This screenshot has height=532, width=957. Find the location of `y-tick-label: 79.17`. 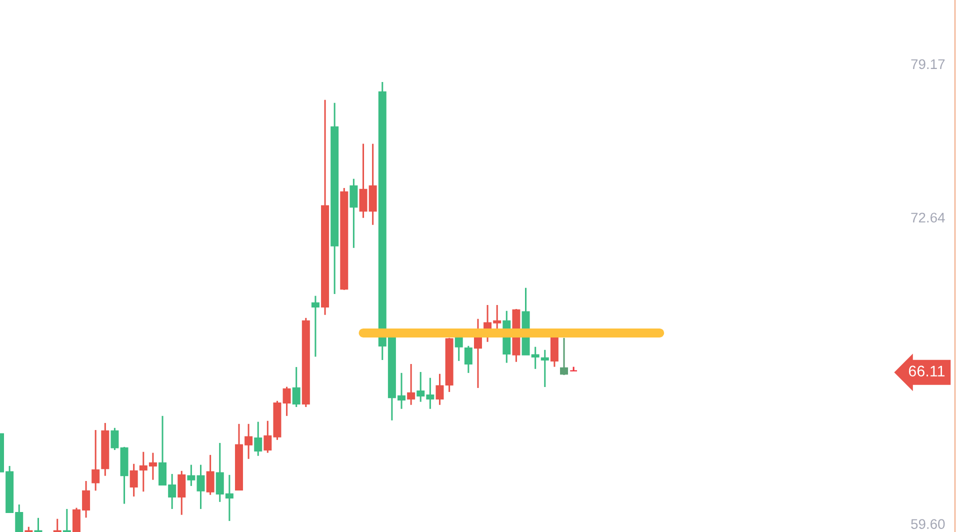

y-tick-label: 79.17 is located at coordinates (928, 64).